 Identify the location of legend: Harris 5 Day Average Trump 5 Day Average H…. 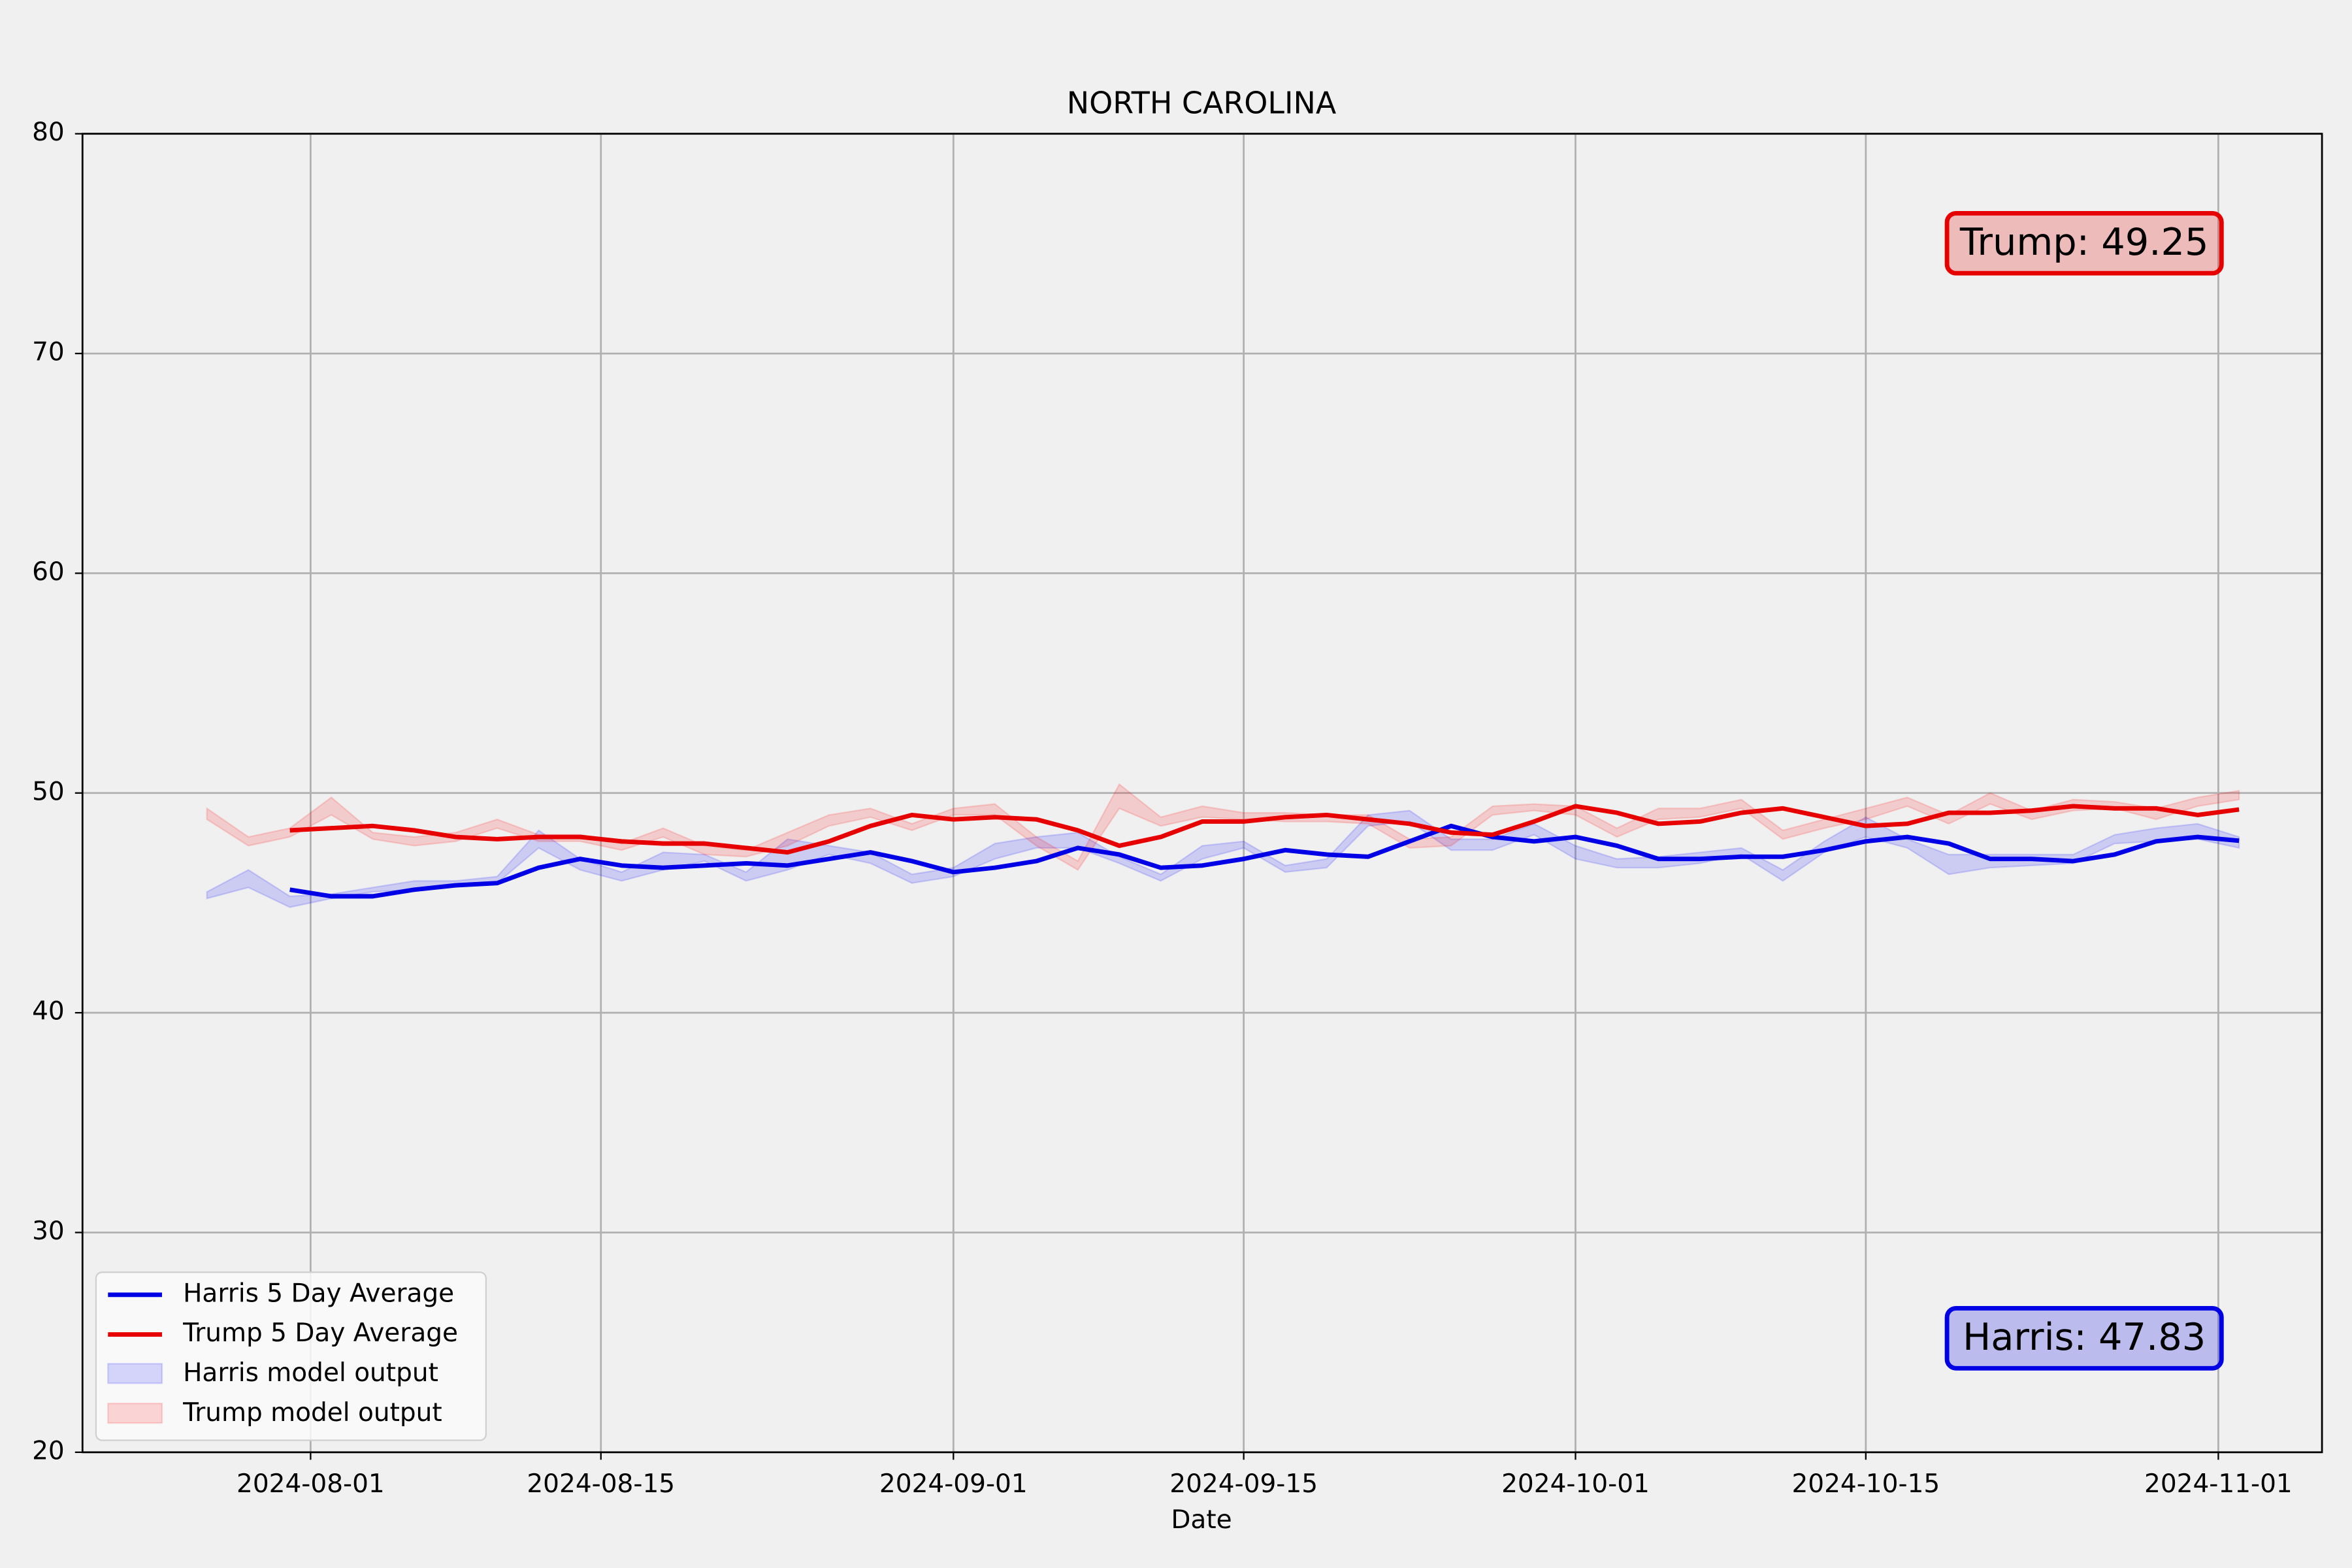
(291, 1356).